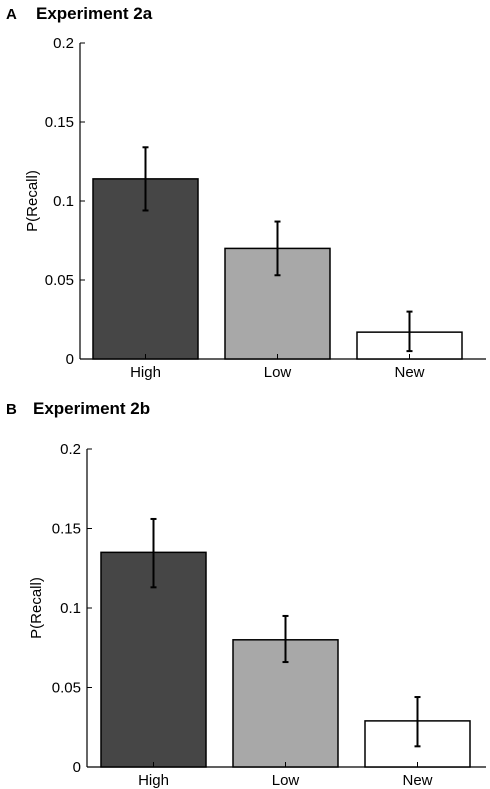 The height and width of the screenshot is (789, 490). Describe the element at coordinates (11, 14) in the screenshot. I see `panel-letter: A` at that location.